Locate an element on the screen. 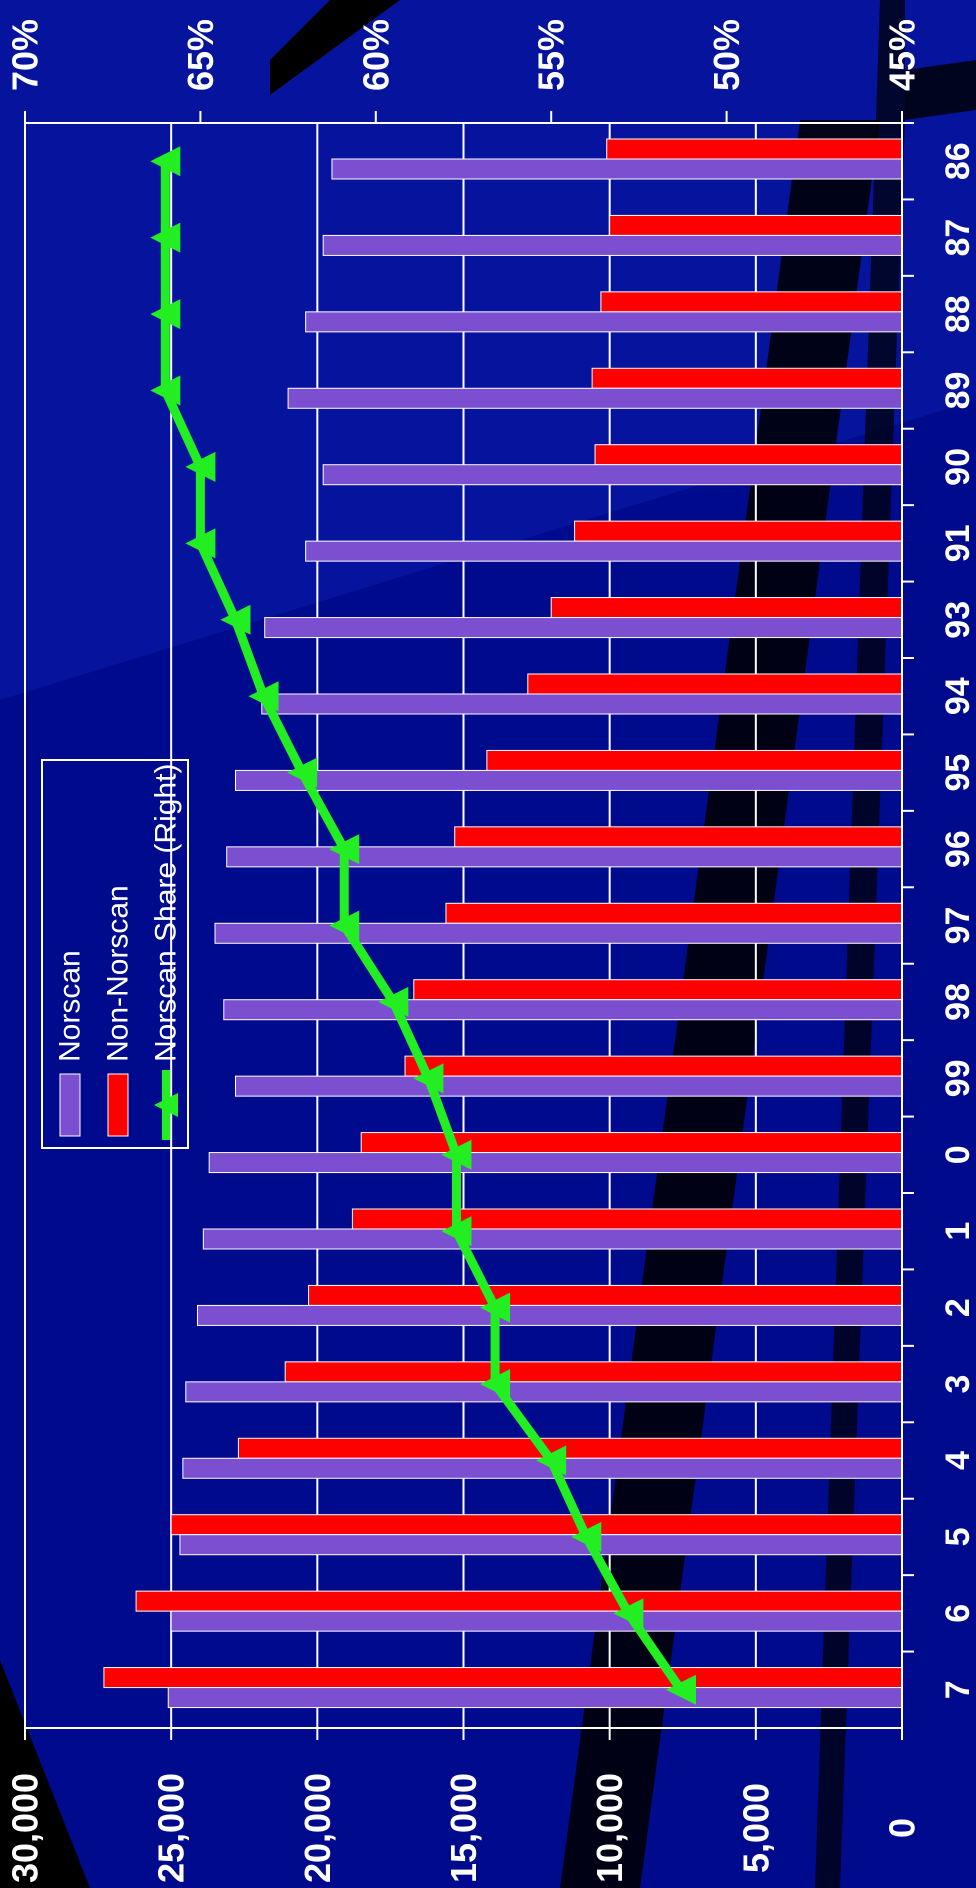 The width and height of the screenshot is (976, 1888). right-axis-tick-label: 55% is located at coordinates (551, 55).